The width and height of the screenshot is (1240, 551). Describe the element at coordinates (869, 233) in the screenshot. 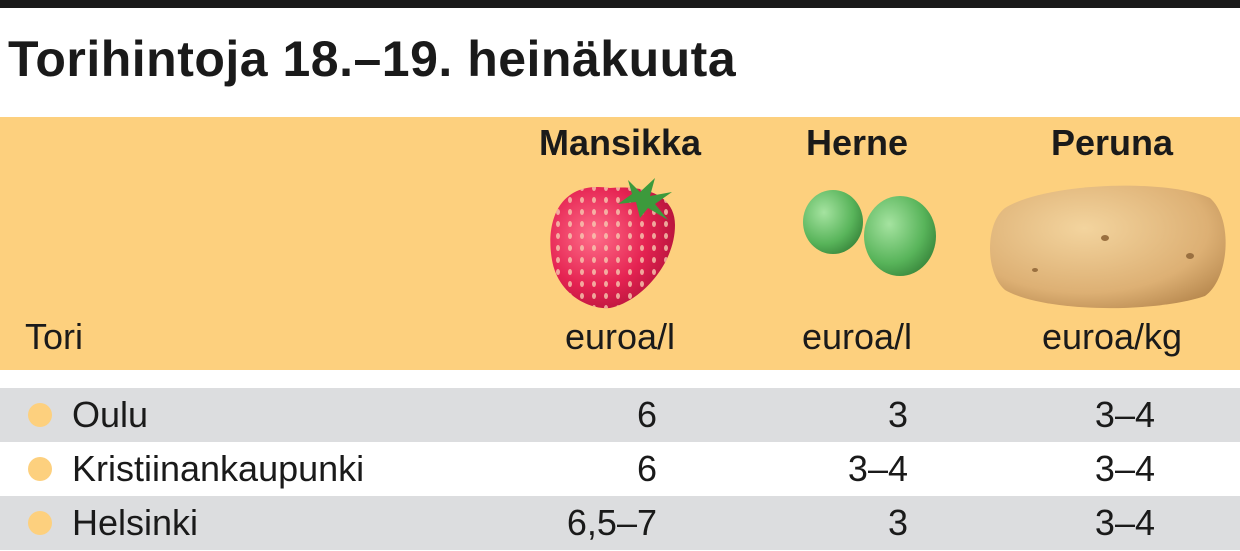

I see `pea-icon` at that location.